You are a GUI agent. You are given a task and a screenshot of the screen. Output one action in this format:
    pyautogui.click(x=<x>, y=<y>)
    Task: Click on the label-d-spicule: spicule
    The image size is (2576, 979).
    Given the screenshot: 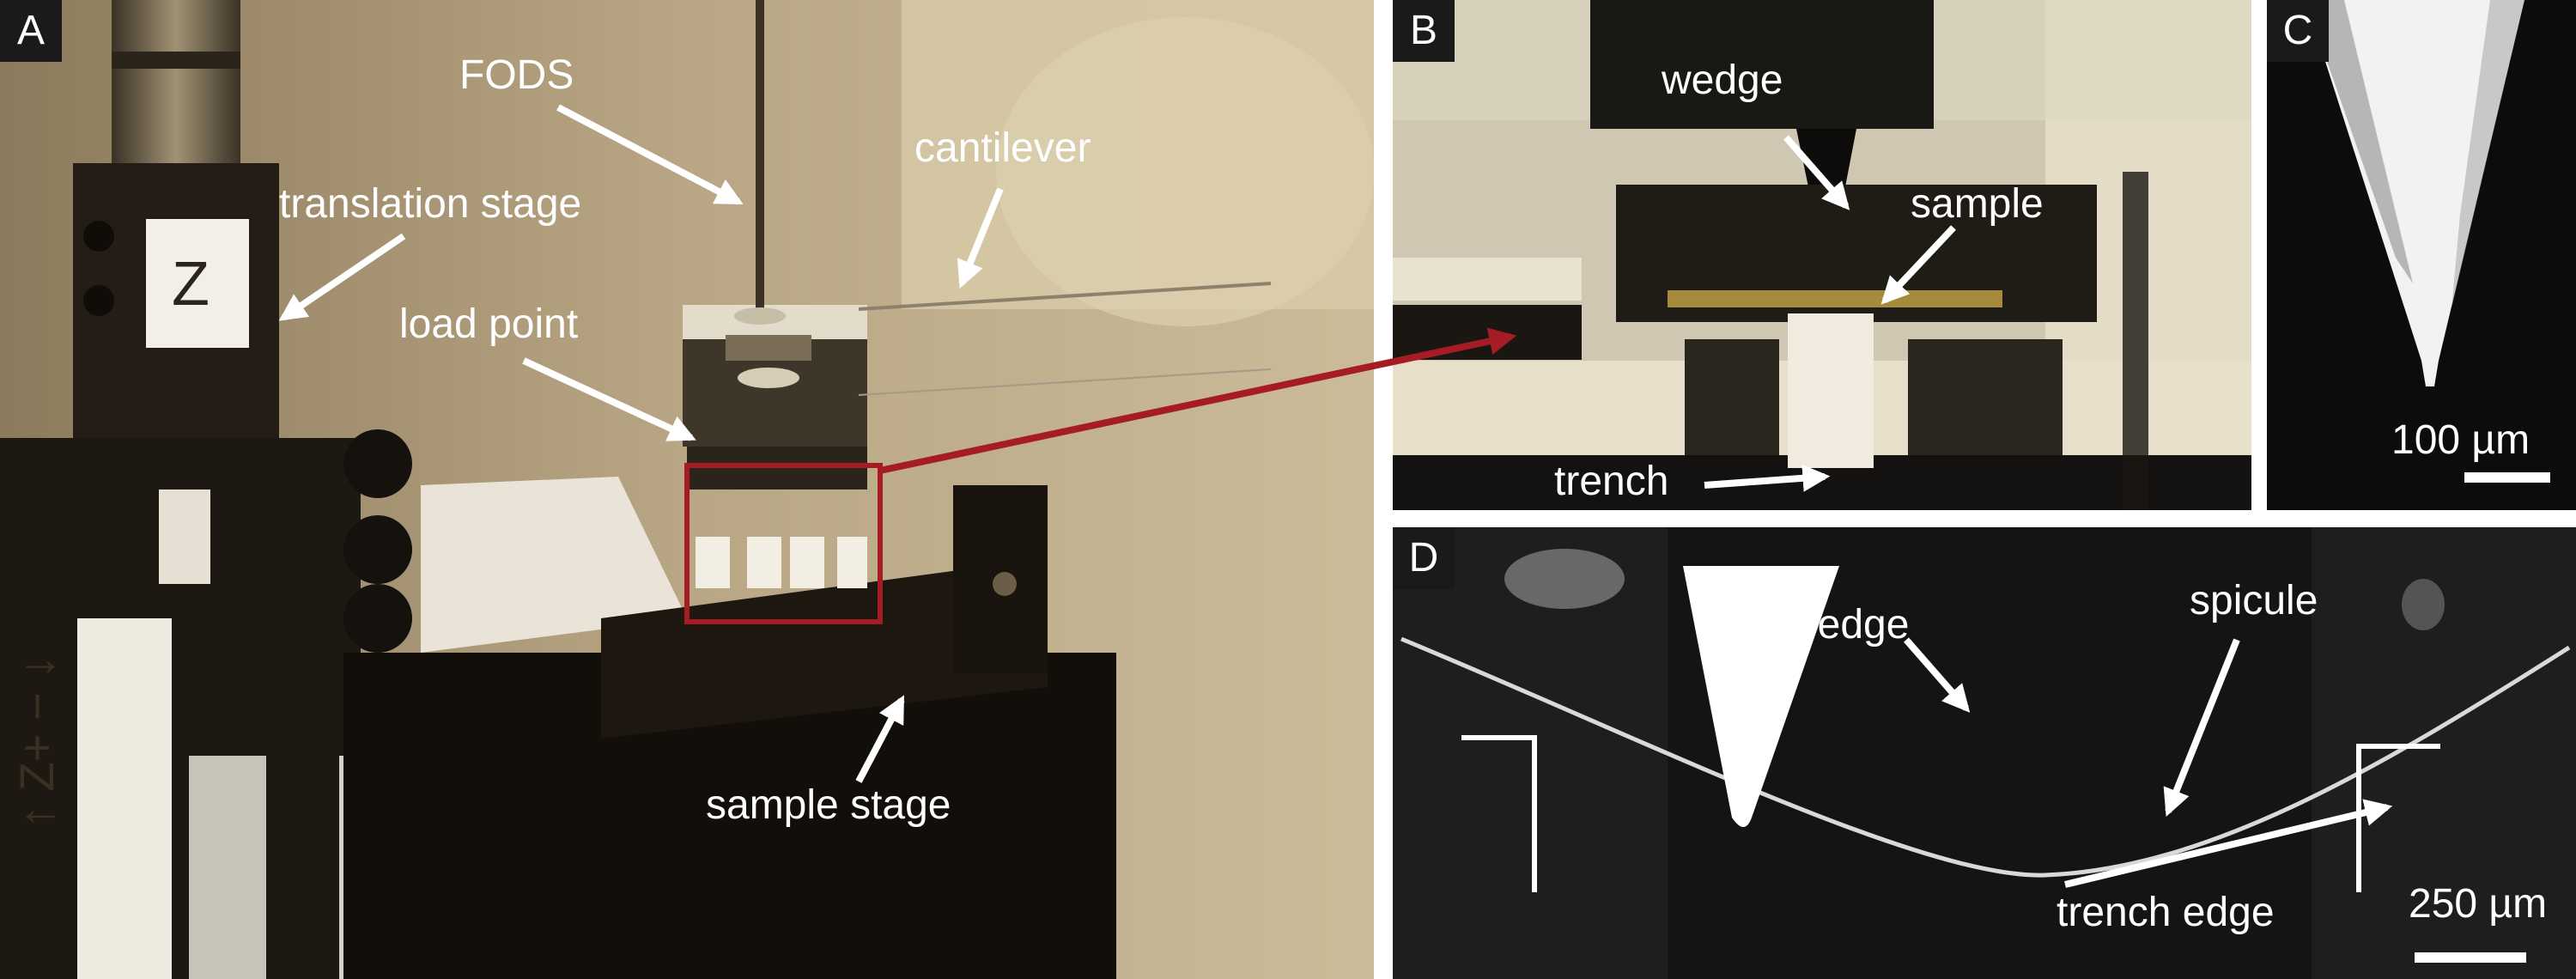 What is the action you would take?
    pyautogui.click(x=2254, y=600)
    